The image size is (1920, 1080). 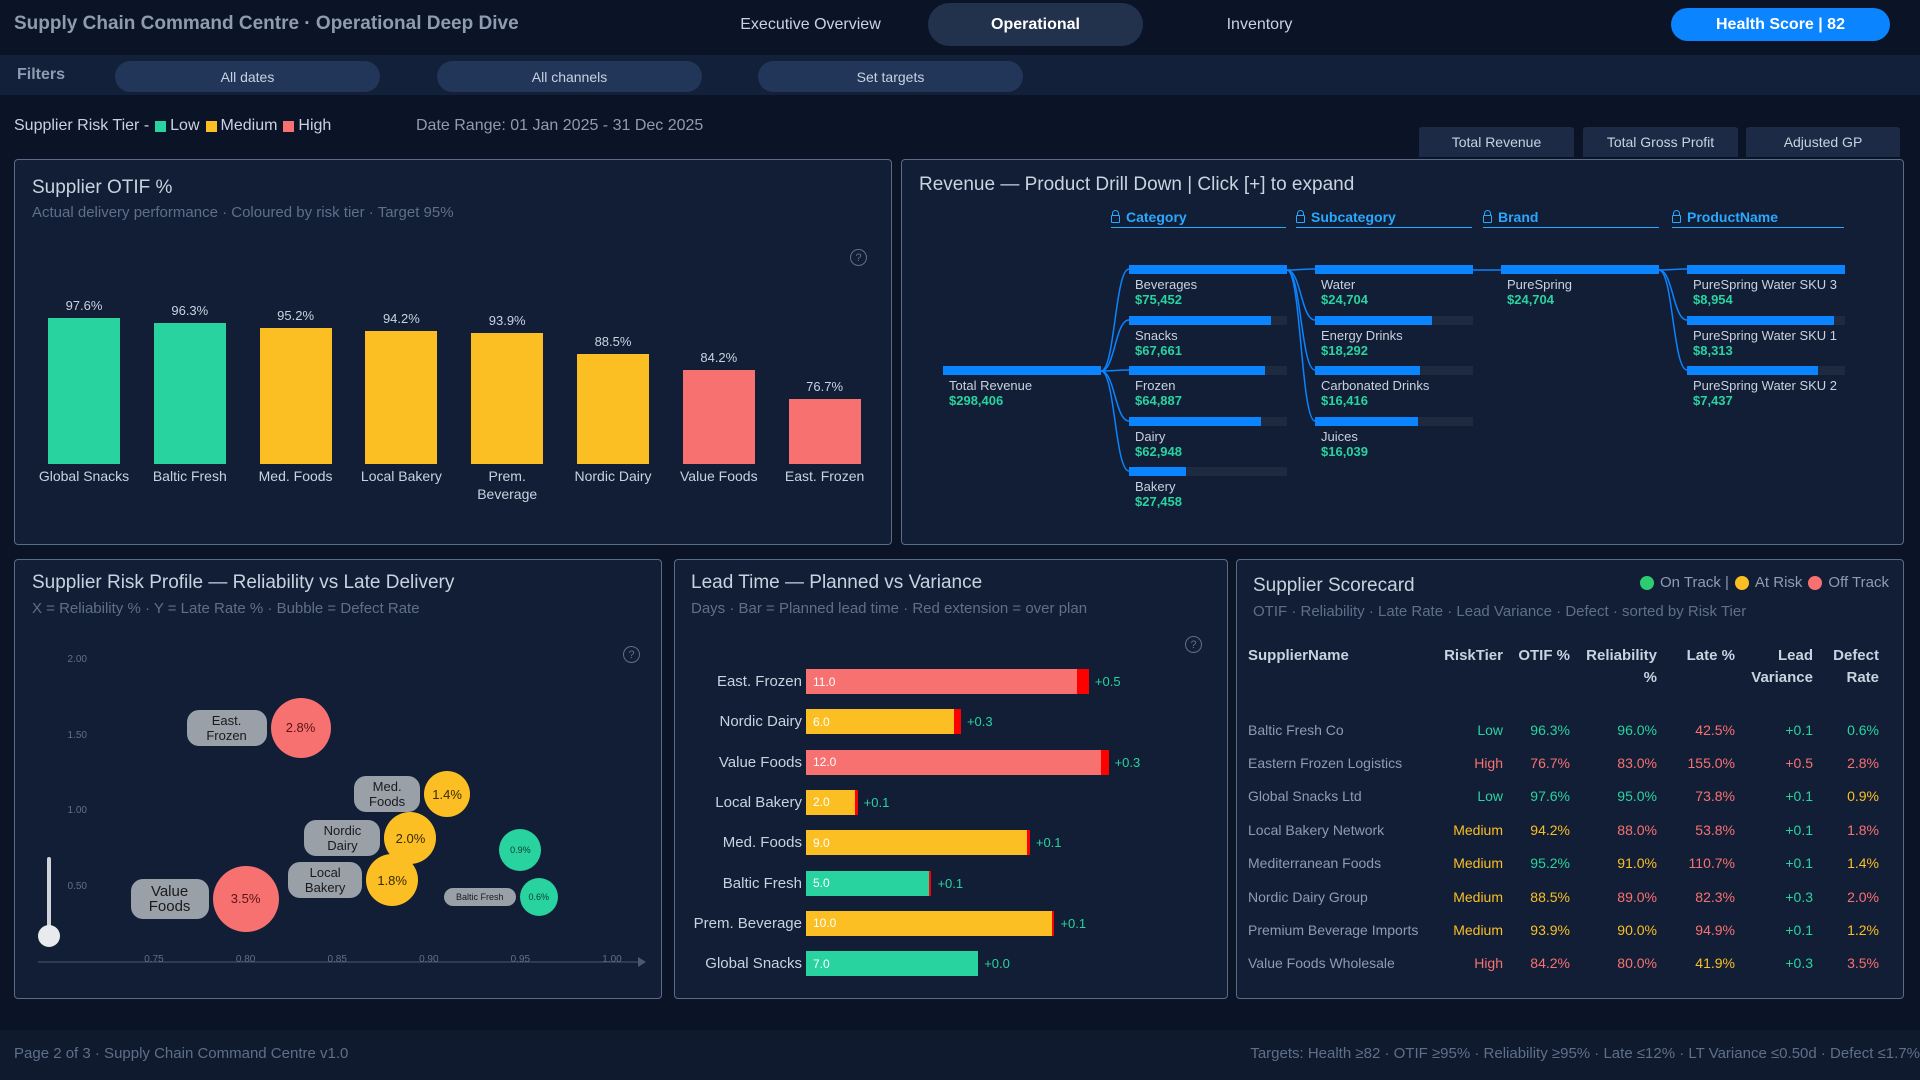 I want to click on zoom-slider-track, so click(x=49, y=897).